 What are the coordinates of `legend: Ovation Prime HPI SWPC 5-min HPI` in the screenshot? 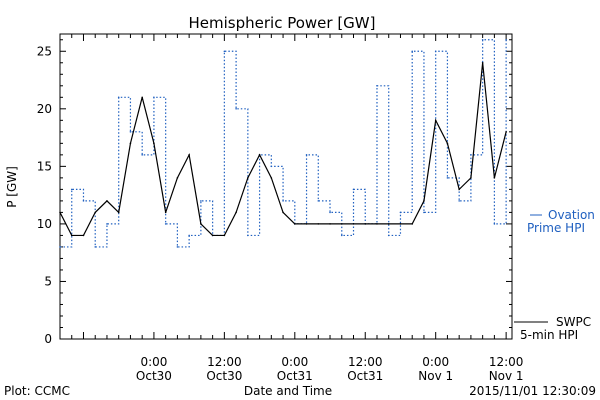 It's located at (554, 275).